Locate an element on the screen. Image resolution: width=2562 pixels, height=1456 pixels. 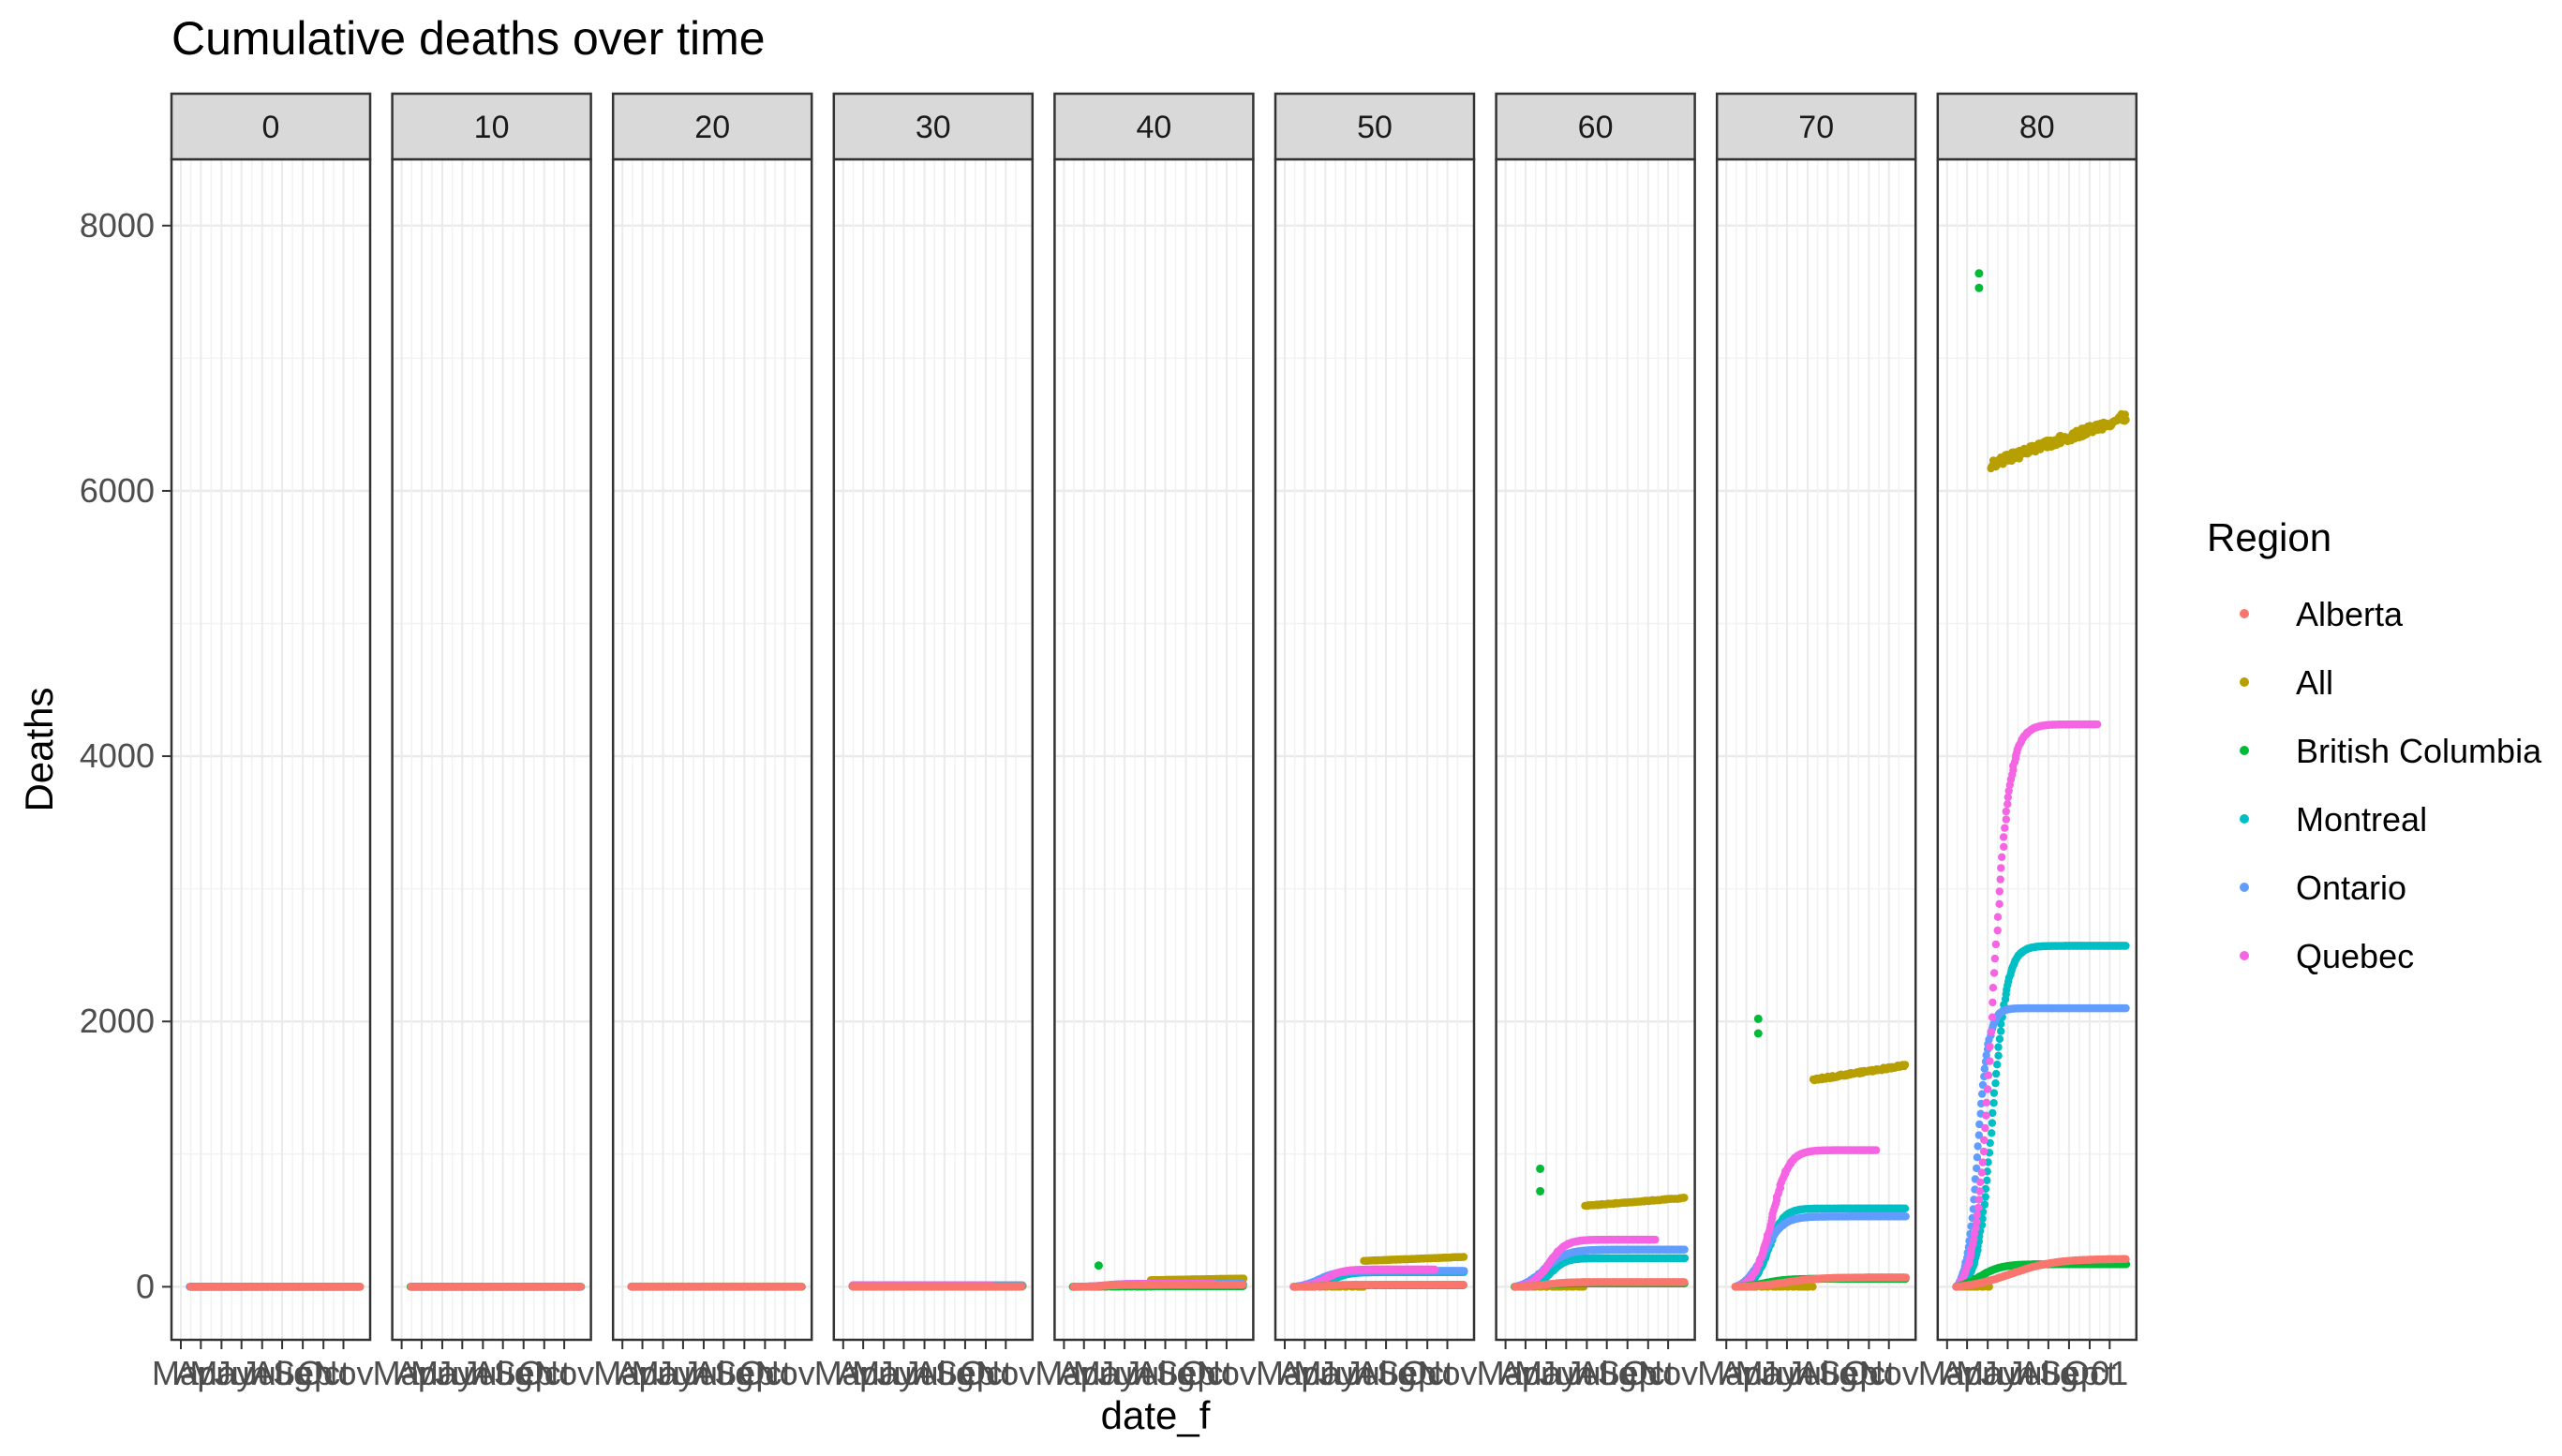
x-axis-title: date_f is located at coordinates (1156, 1415).